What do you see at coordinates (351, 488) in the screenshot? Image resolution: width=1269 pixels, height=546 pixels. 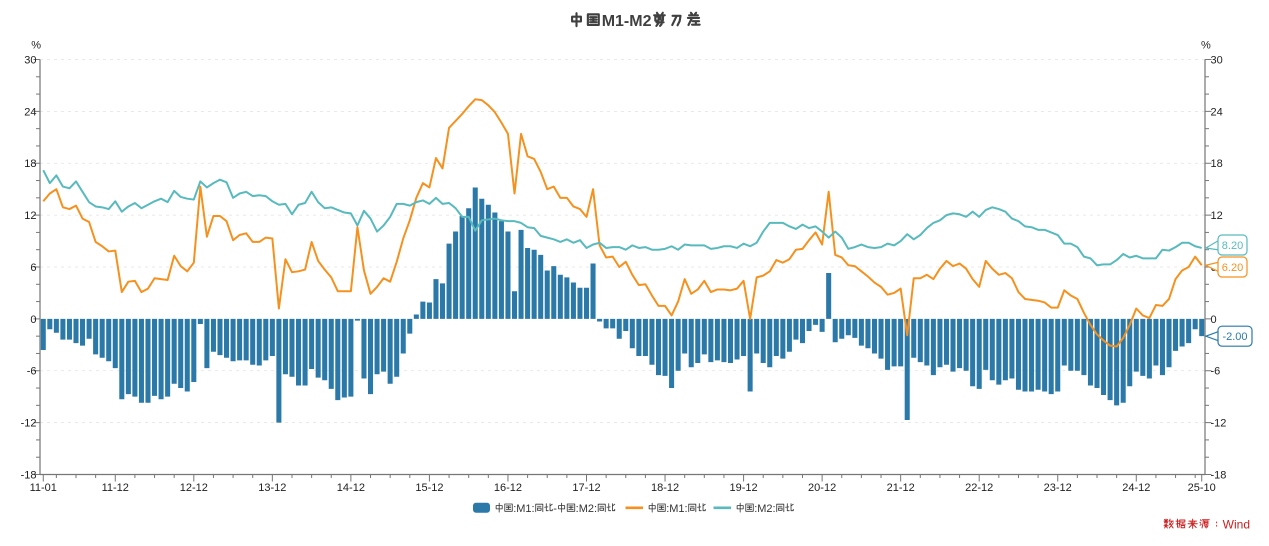 I see `svg-text: 14-12` at bounding box center [351, 488].